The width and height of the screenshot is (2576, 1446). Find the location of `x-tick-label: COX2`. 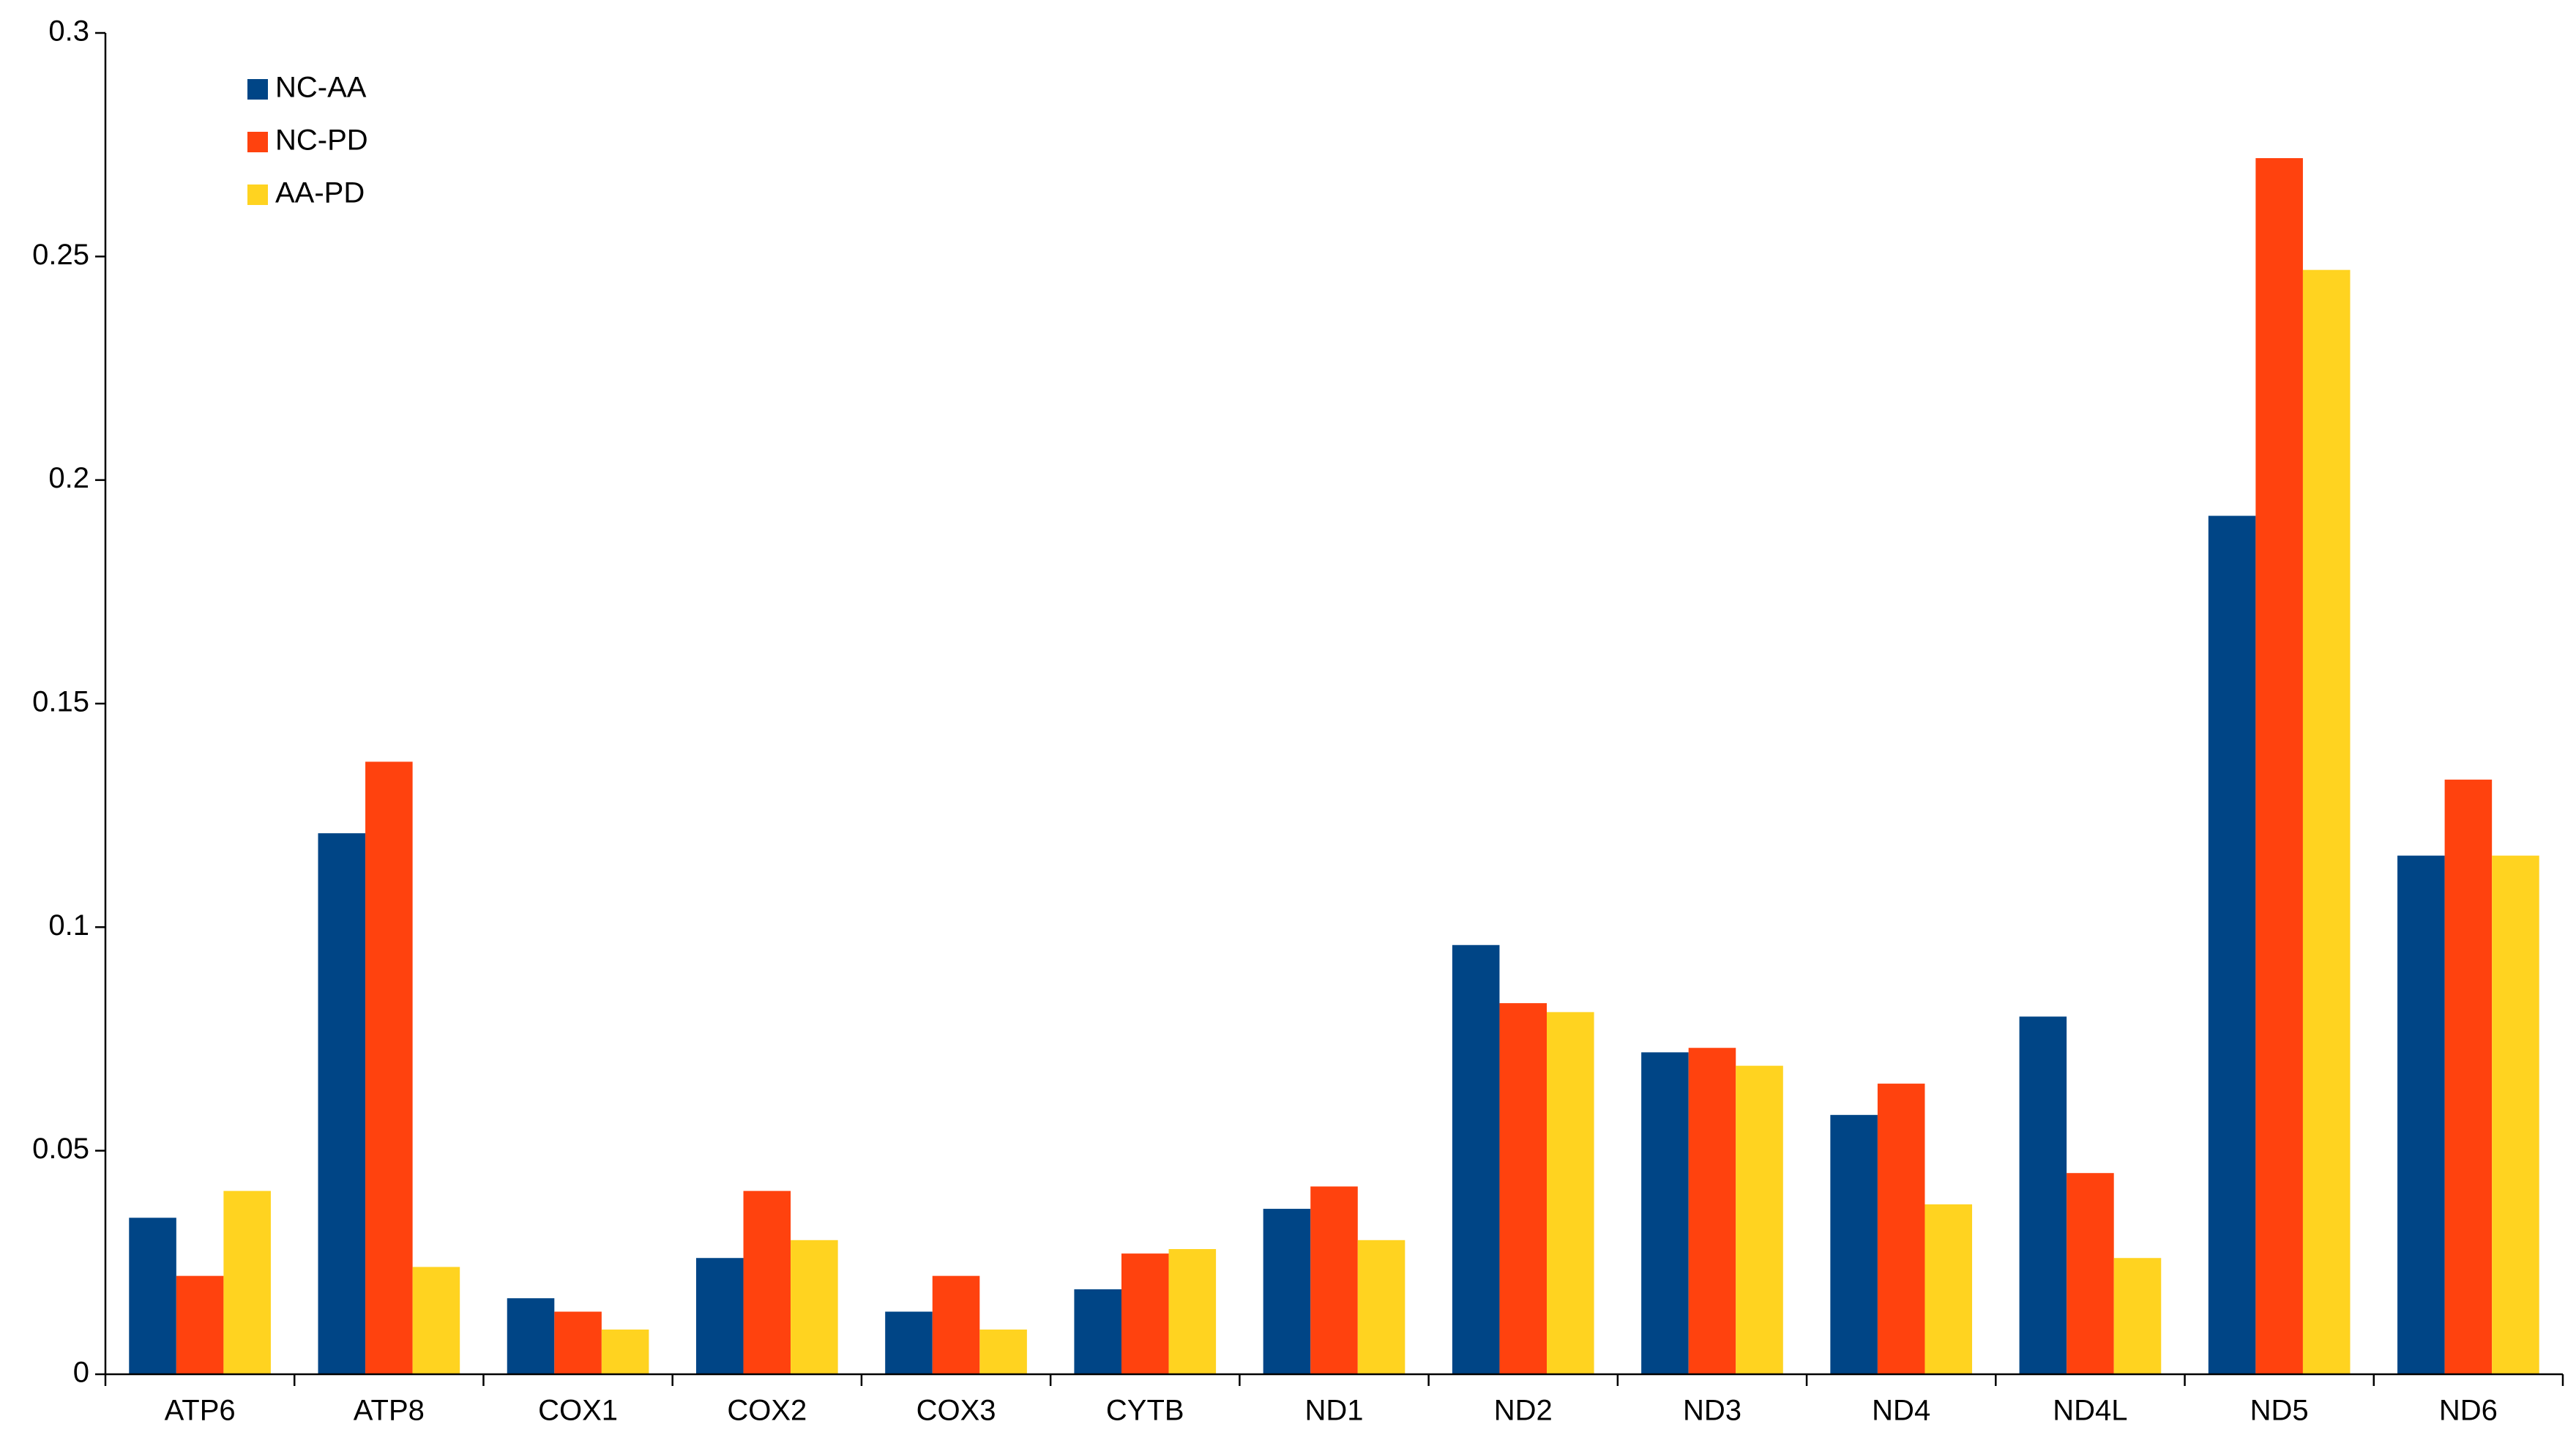

x-tick-label: COX2 is located at coordinates (767, 1411).